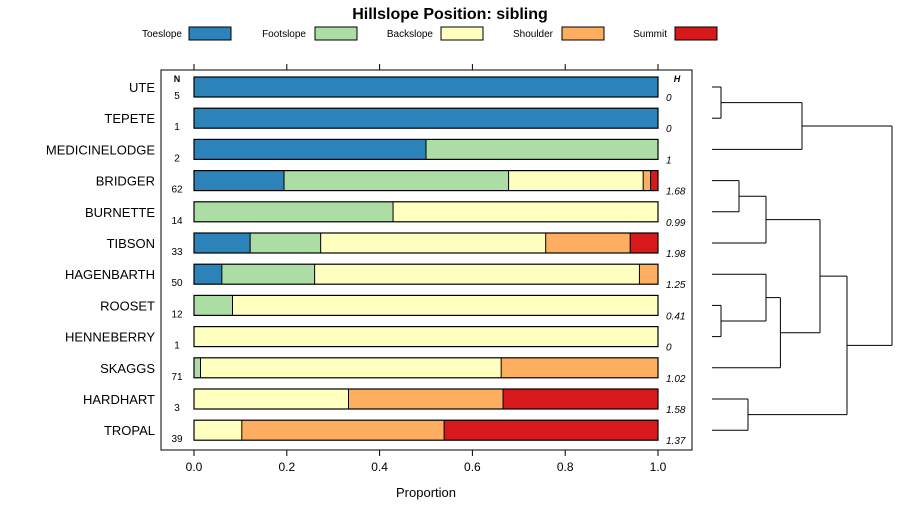  What do you see at coordinates (644, 243) in the screenshot?
I see `bar-segment-tibson-summit` at bounding box center [644, 243].